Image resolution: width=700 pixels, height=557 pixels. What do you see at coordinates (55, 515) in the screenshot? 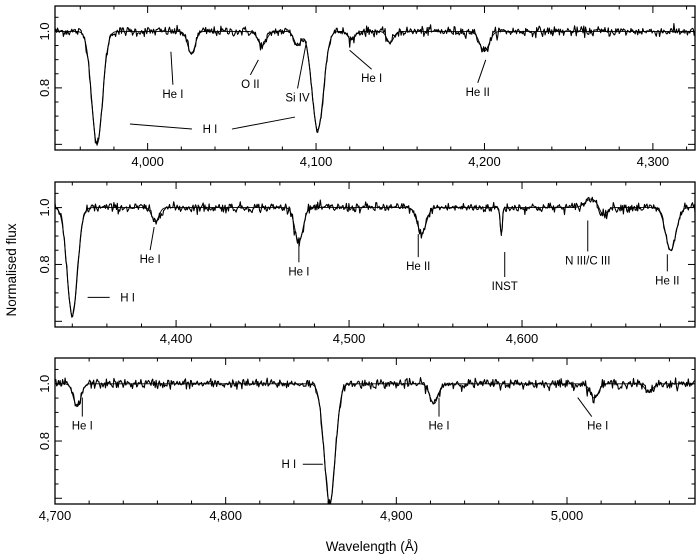
I see `x-tick-label: 4,700` at bounding box center [55, 515].